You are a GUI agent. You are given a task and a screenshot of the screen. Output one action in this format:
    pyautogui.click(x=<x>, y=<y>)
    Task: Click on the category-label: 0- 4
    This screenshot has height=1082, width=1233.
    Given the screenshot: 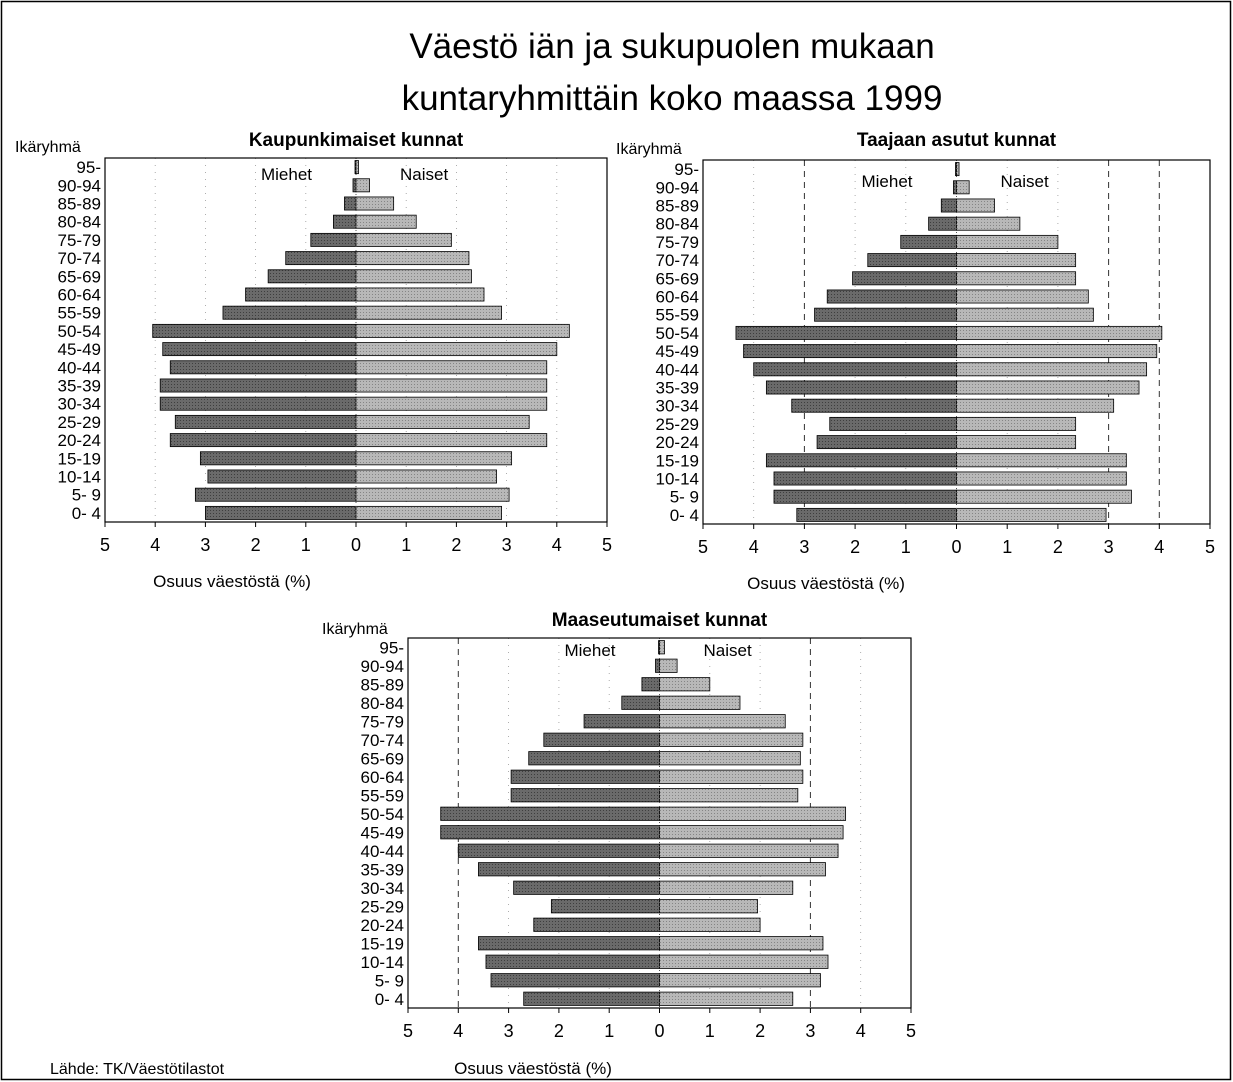 What is the action you would take?
    pyautogui.click(x=389, y=999)
    